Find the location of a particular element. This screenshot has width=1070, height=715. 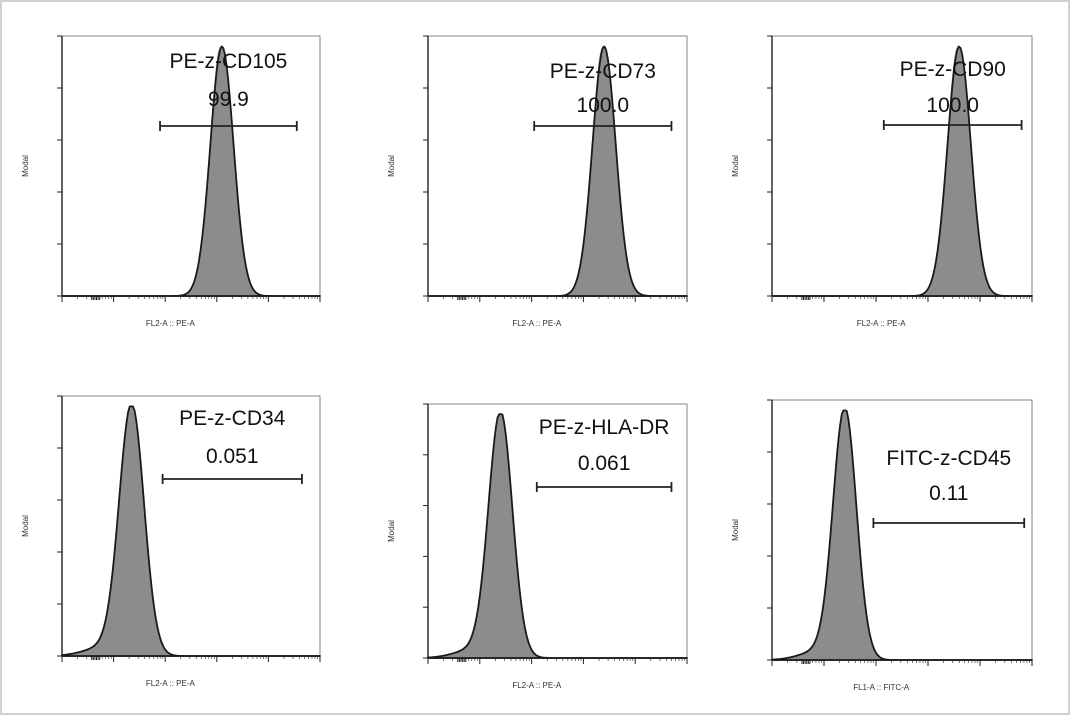

marker-label: PE-z-CD90 is located at coordinates (953, 69).